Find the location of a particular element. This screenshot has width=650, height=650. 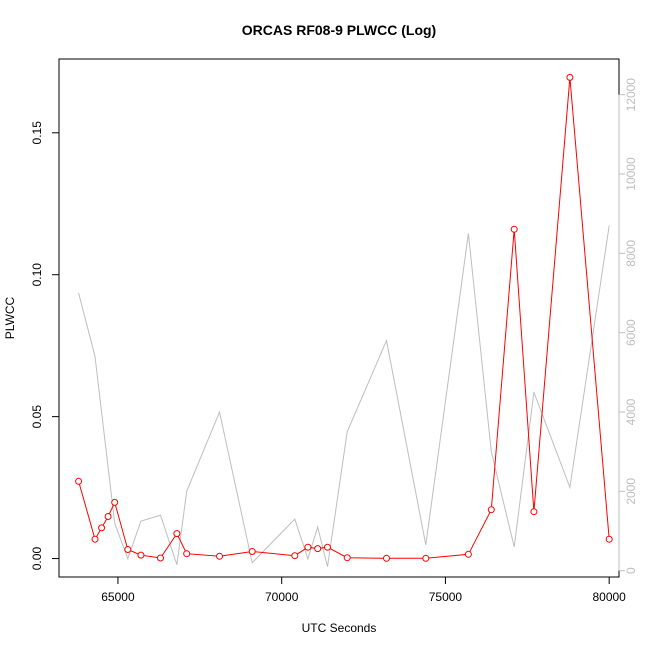

y-tick-label: 0.05 is located at coordinates (37, 417).